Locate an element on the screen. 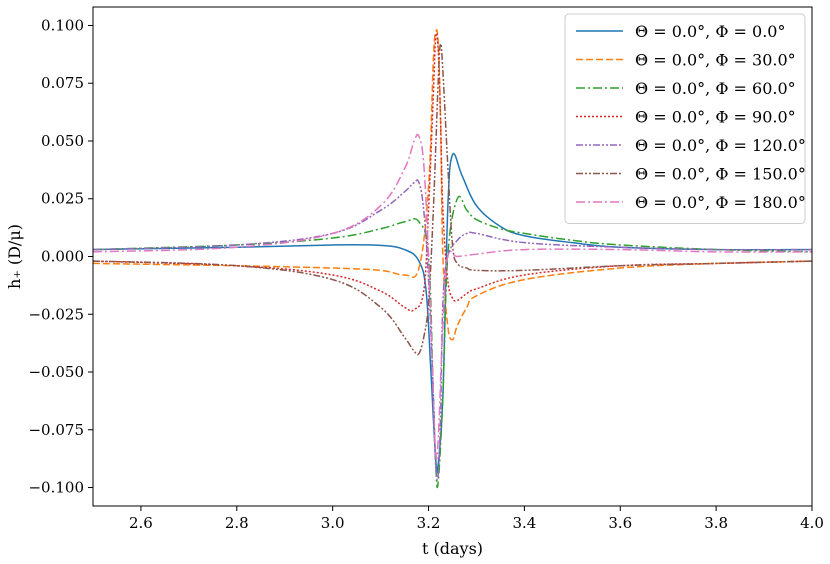 The width and height of the screenshot is (830, 564). y-axis-label: h₊ (D/μ) is located at coordinates (14, 256).